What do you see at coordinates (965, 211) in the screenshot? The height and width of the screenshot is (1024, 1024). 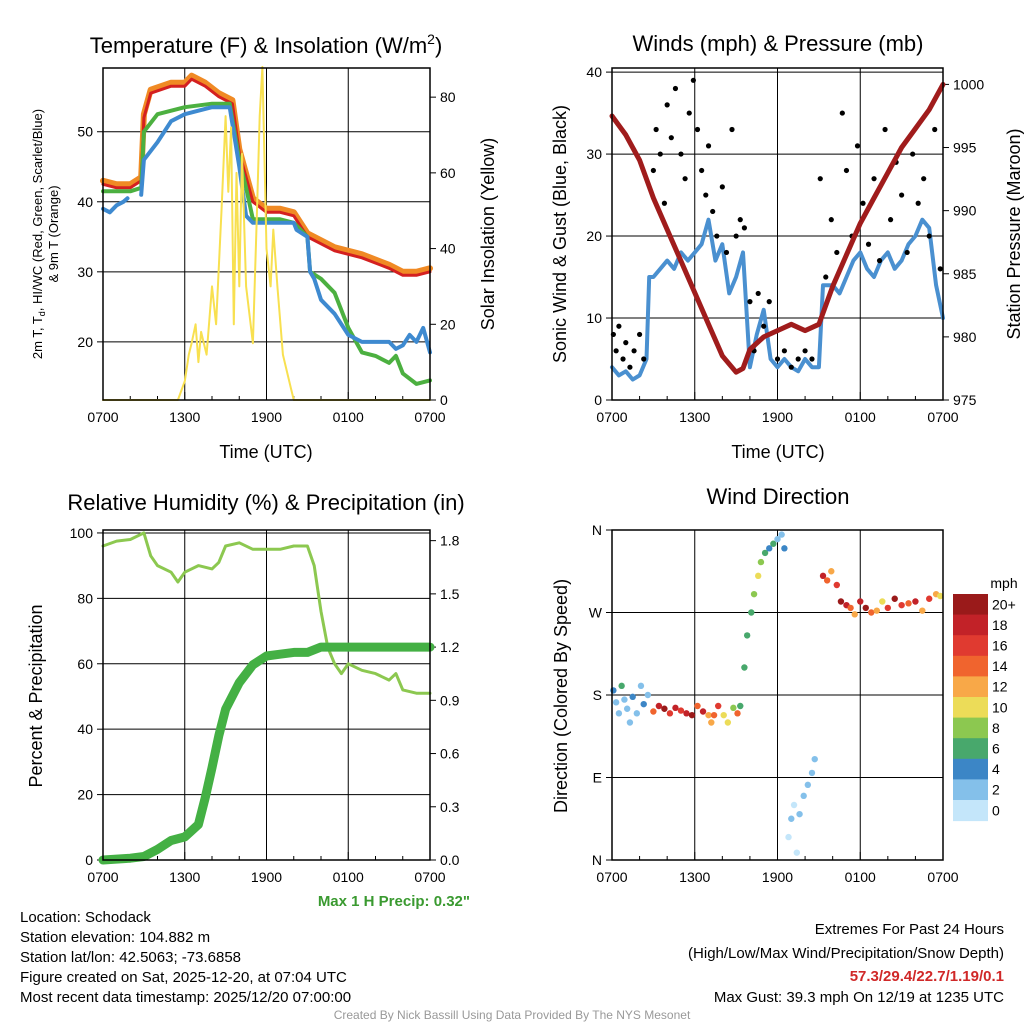 I see `winds-y-right-tick-label: 990` at bounding box center [965, 211].